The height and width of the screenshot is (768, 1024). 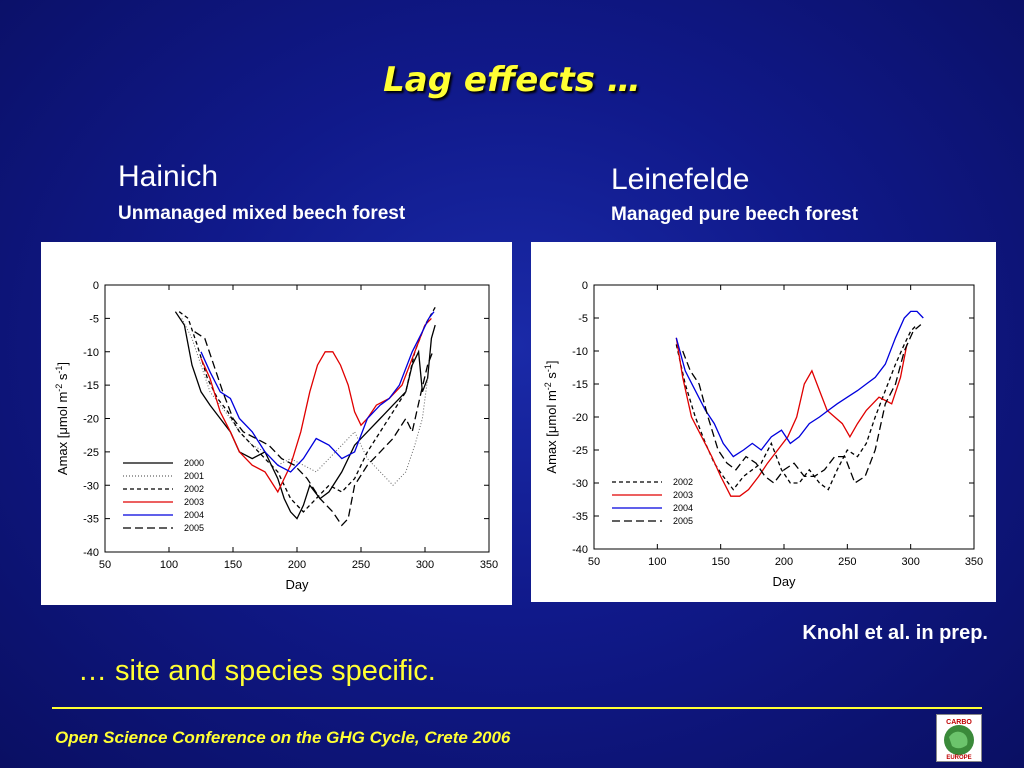 I want to click on site-name-leinefelde: Leinefelde, so click(x=680, y=179).